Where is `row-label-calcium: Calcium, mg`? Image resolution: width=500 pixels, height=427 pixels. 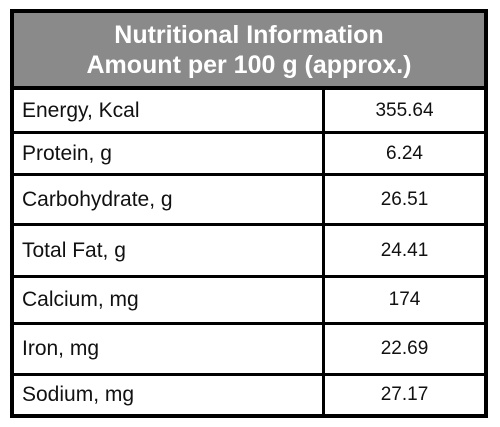
row-label-calcium: Calcium, mg is located at coordinates (169, 300).